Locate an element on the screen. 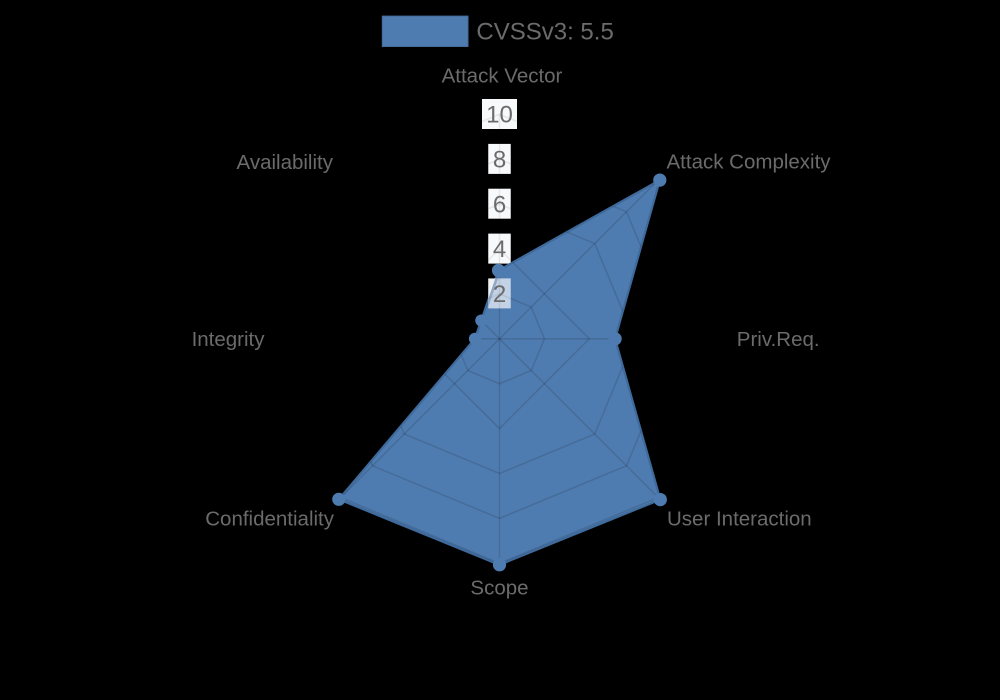  svg-text: 6 is located at coordinates (499, 204).